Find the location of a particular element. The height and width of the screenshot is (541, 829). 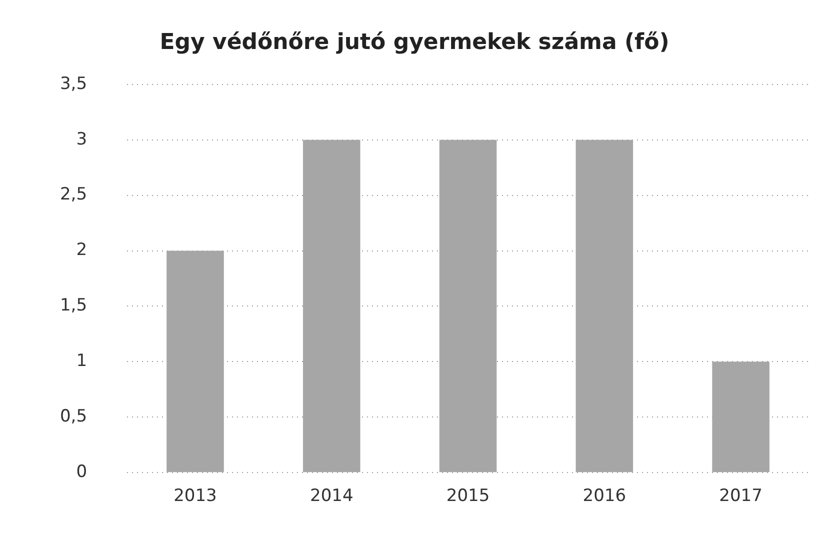

y-tick-label: 0,5 is located at coordinates (74, 416).